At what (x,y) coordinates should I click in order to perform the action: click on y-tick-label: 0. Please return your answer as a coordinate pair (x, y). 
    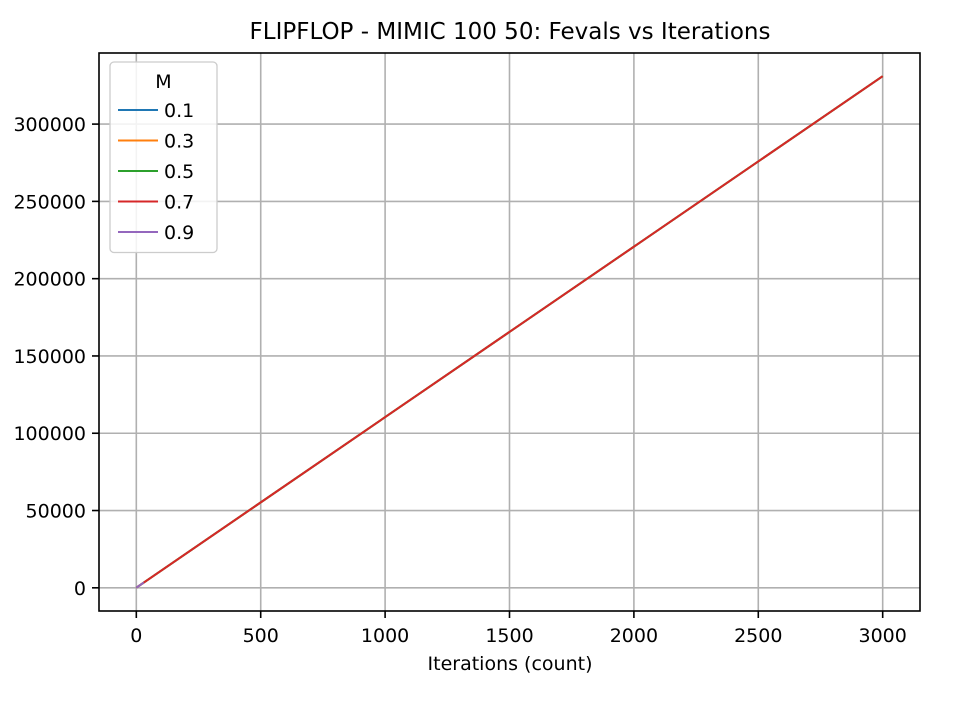
    Looking at the image, I should click on (80, 589).